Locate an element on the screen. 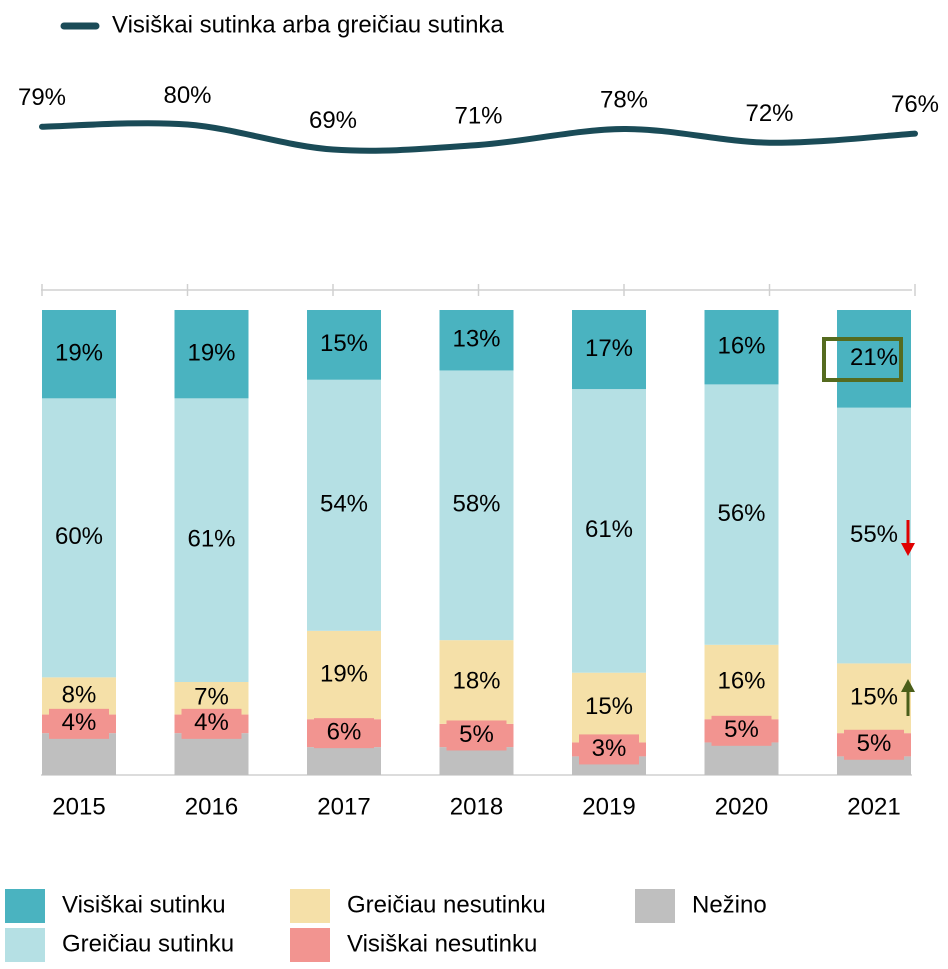 The image size is (948, 969). down-arrow is located at coordinates (908, 538).